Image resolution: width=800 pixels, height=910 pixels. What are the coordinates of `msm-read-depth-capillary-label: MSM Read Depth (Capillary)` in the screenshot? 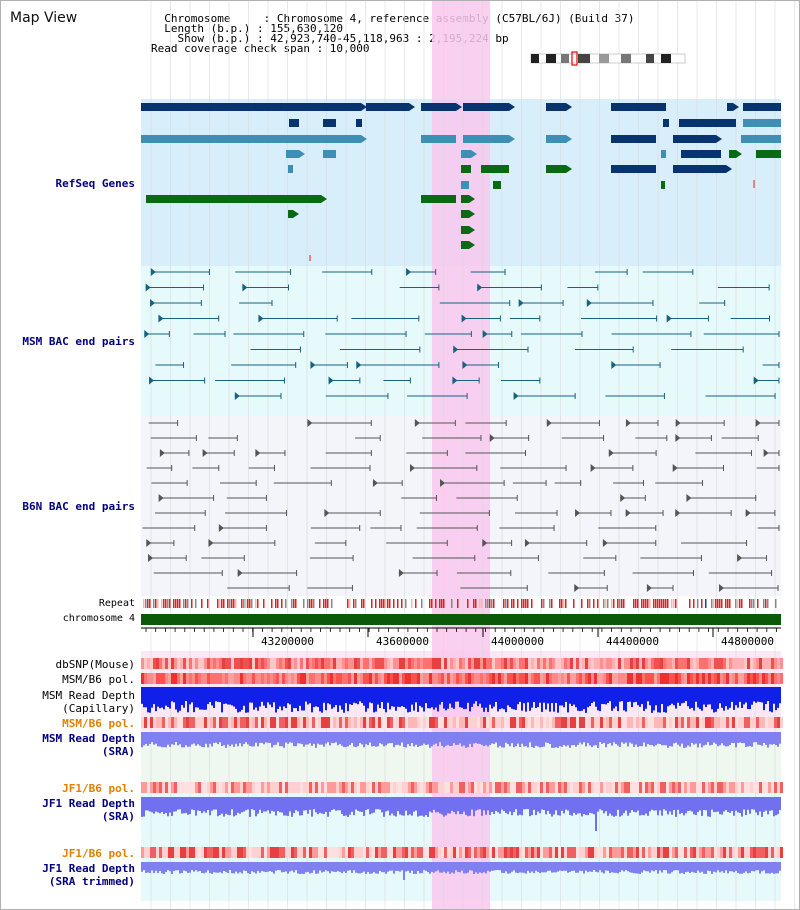 It's located at (88, 702).